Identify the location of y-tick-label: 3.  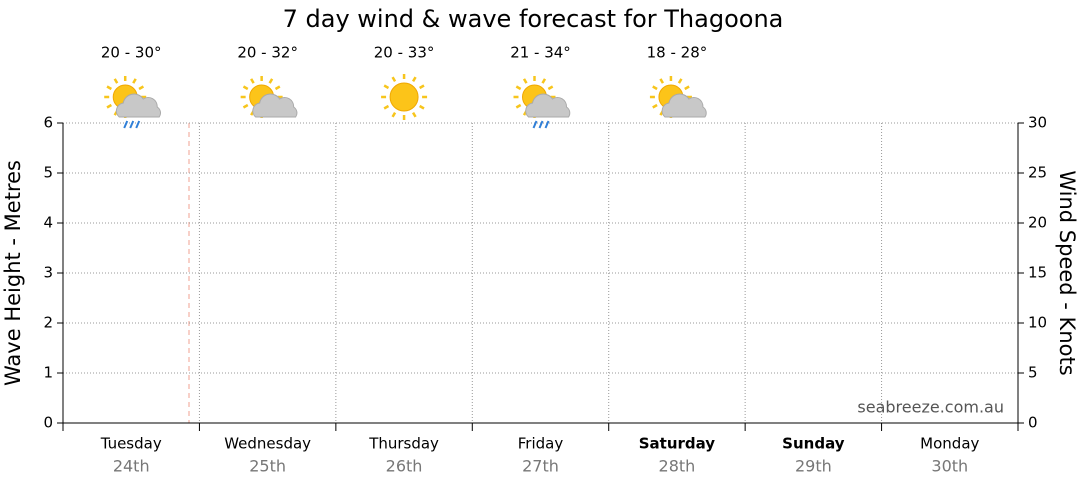
(48, 273).